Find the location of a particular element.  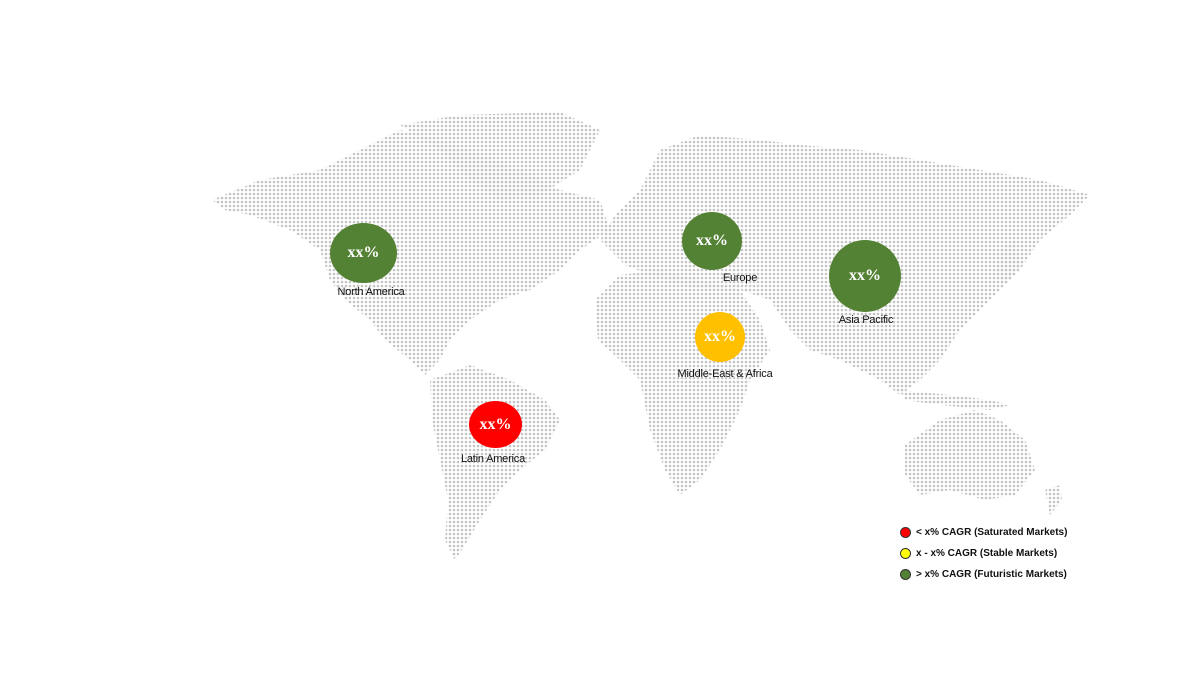

legend-item-saturated: < x% CAGR (Saturated Markets) is located at coordinates (983, 532).